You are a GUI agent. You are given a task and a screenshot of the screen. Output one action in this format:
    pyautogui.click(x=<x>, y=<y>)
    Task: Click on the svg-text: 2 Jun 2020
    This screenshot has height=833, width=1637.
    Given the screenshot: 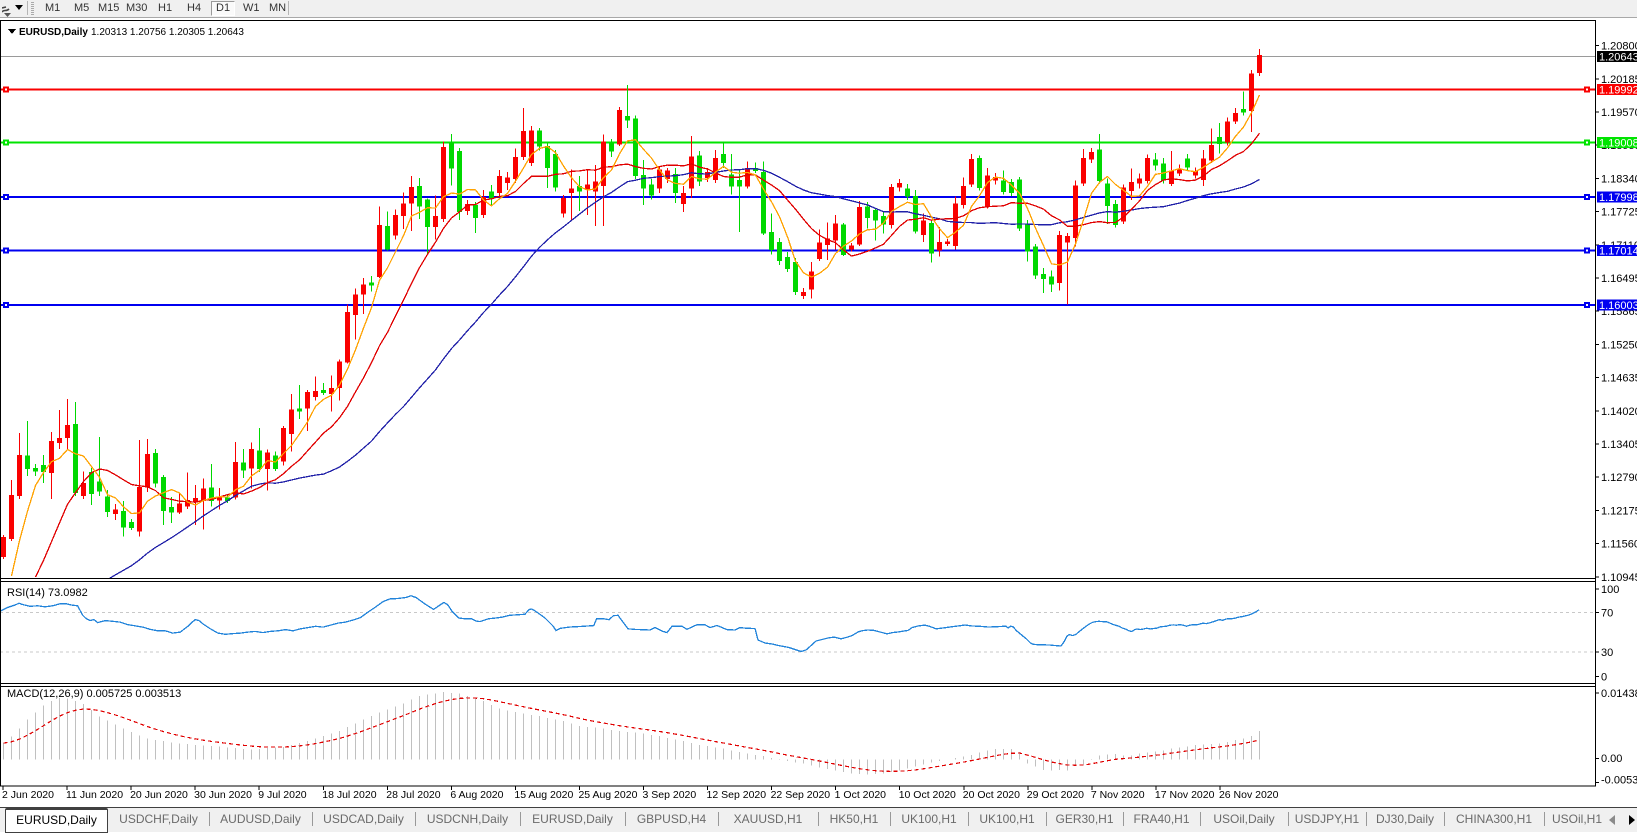 What is the action you would take?
    pyautogui.click(x=28, y=795)
    